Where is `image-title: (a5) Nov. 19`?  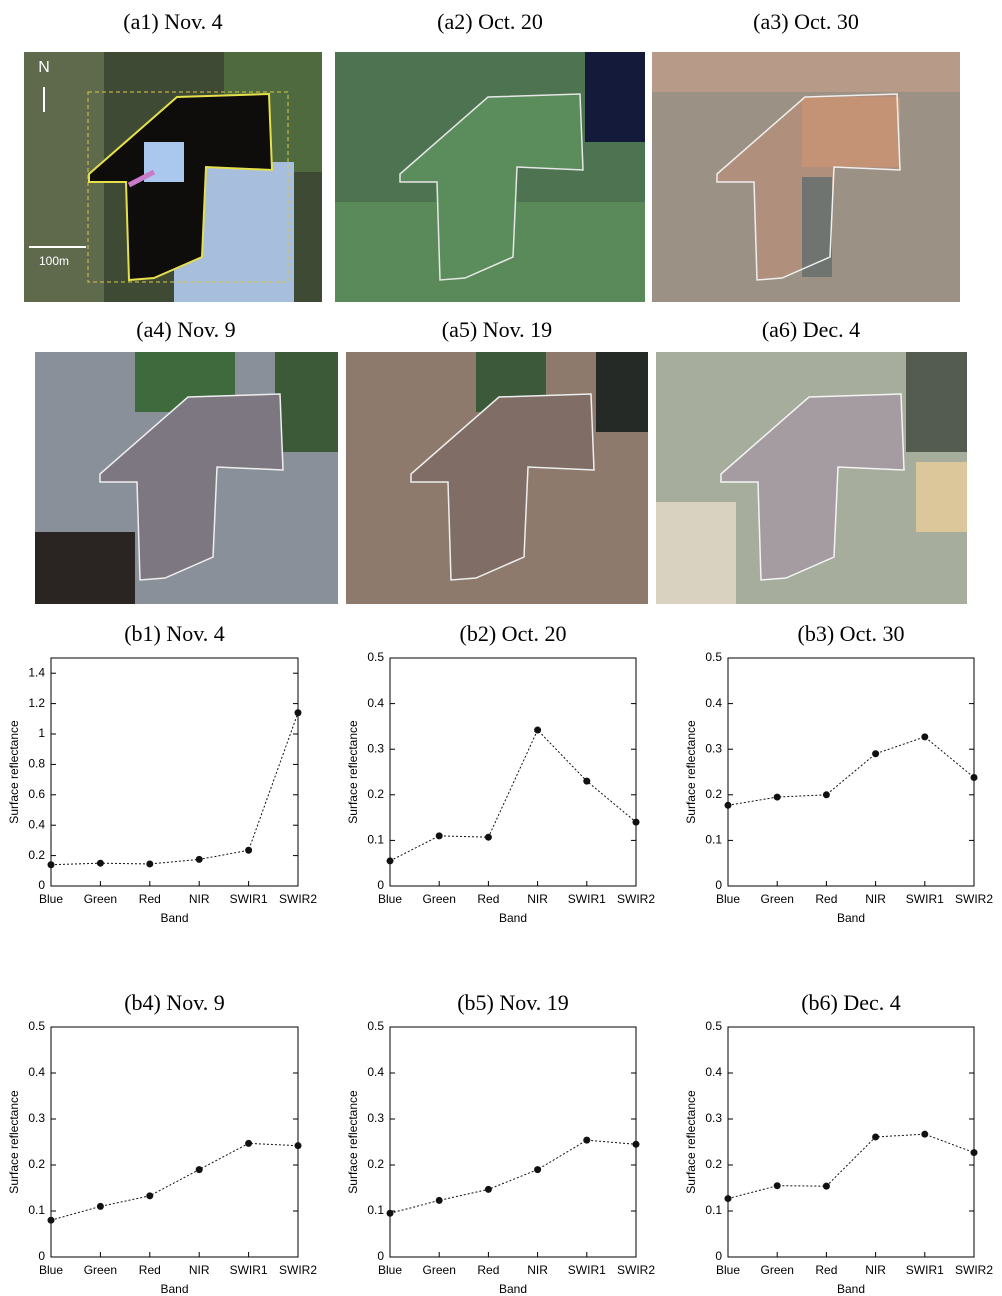 image-title: (a5) Nov. 19 is located at coordinates (497, 329).